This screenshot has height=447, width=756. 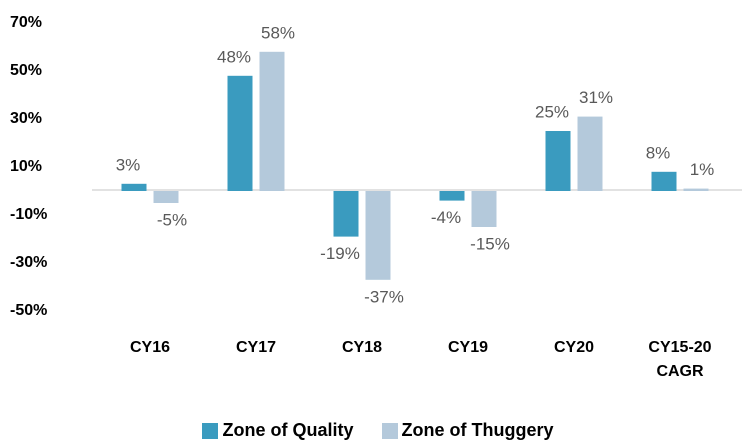 I want to click on value-label: 58%, so click(x=278, y=32).